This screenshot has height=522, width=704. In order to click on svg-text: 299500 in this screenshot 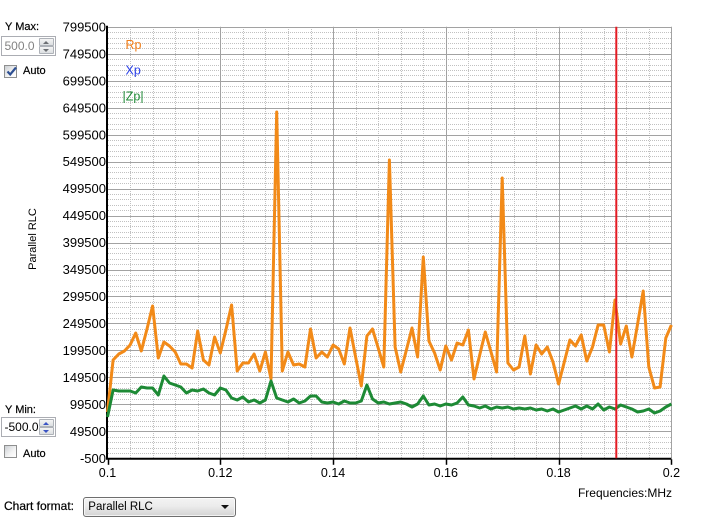, I will do `click(84, 296)`.